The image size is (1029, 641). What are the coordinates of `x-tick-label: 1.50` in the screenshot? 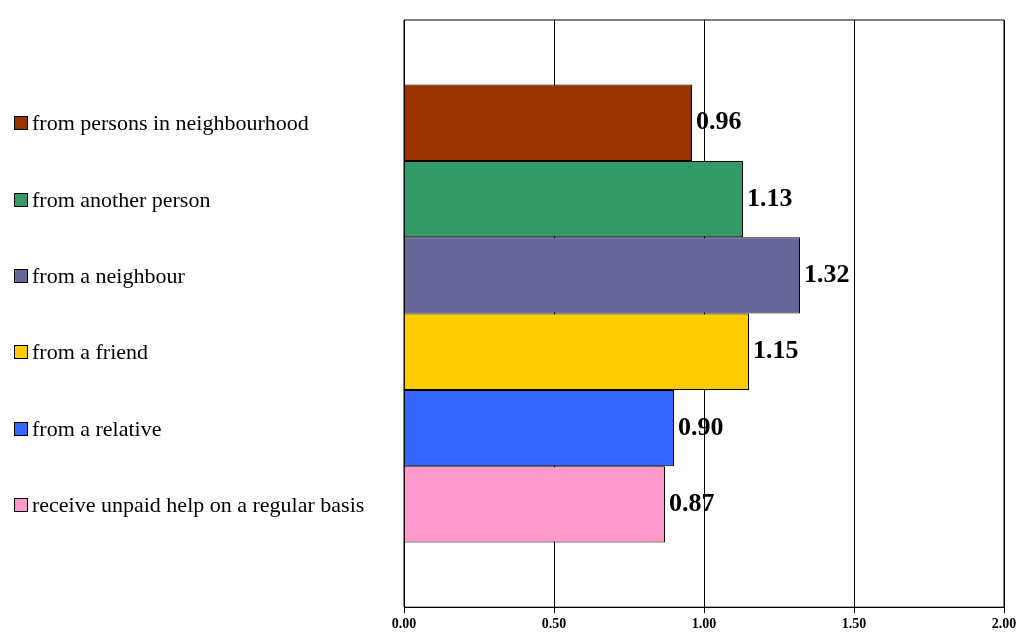 It's located at (854, 624).